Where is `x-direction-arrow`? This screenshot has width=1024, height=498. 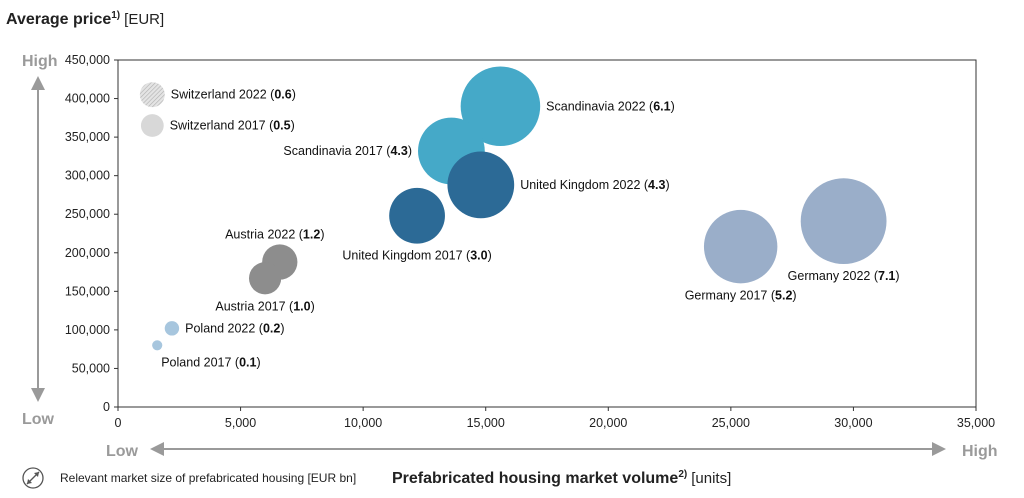 x-direction-arrow is located at coordinates (548, 449).